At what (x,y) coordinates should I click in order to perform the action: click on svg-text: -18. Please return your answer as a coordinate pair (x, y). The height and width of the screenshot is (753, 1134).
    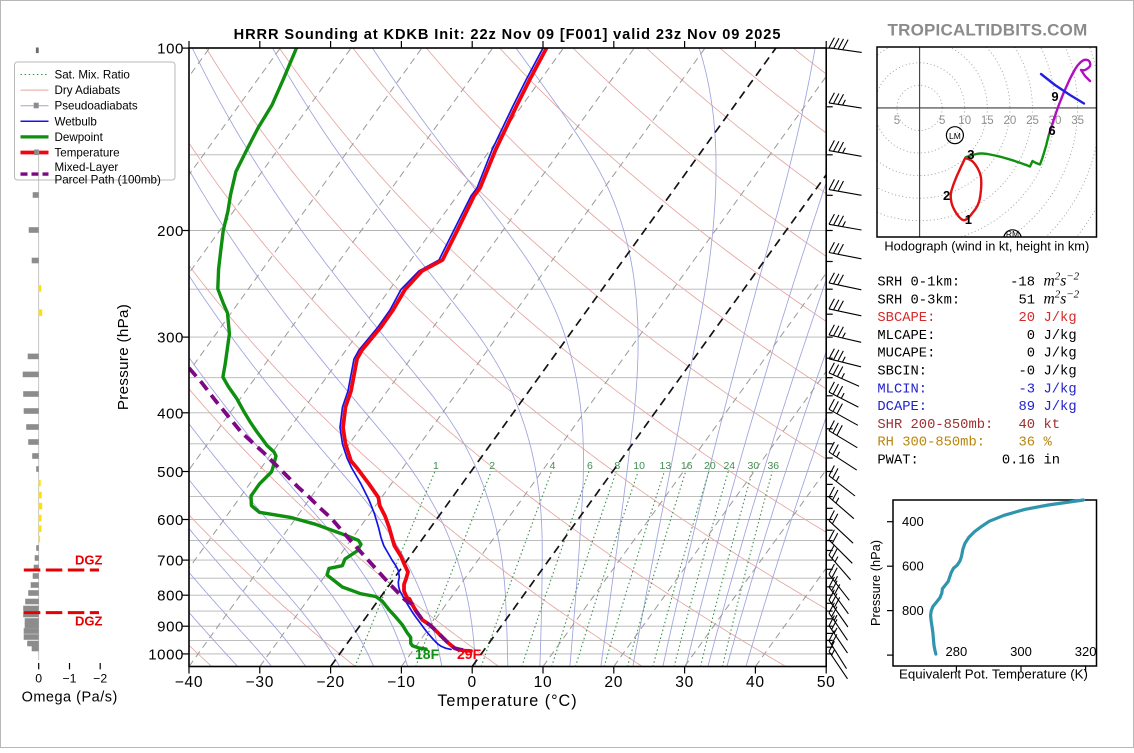
    Looking at the image, I should click on (1022, 283).